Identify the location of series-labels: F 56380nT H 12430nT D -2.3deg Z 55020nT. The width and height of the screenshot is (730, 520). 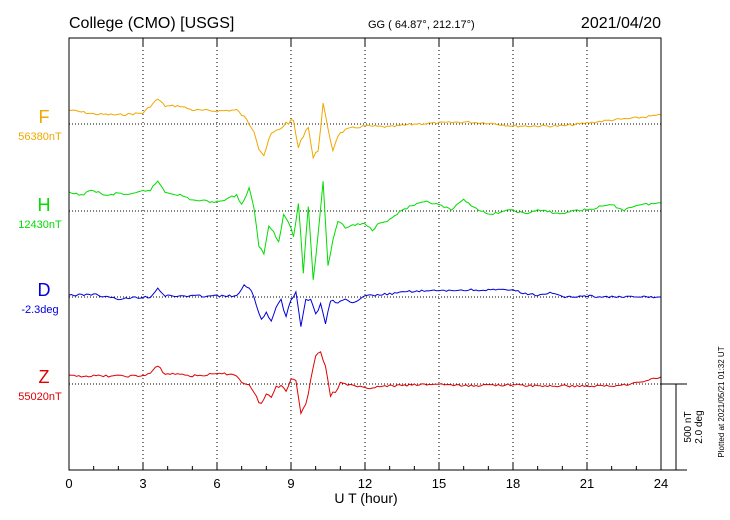
(40, 255).